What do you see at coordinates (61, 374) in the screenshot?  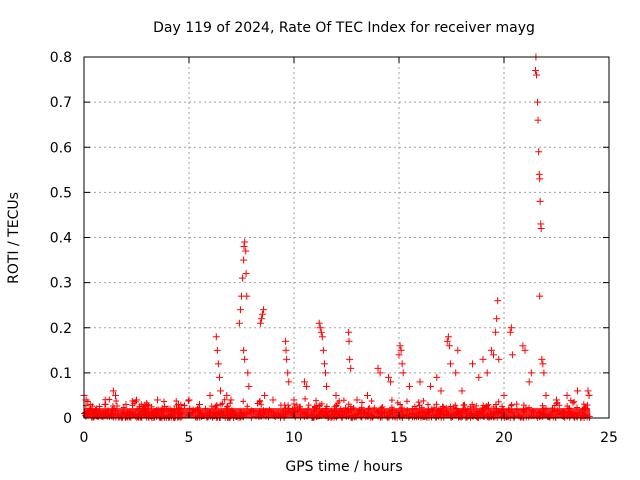 I see `y-tick-label: 0.1` at bounding box center [61, 374].